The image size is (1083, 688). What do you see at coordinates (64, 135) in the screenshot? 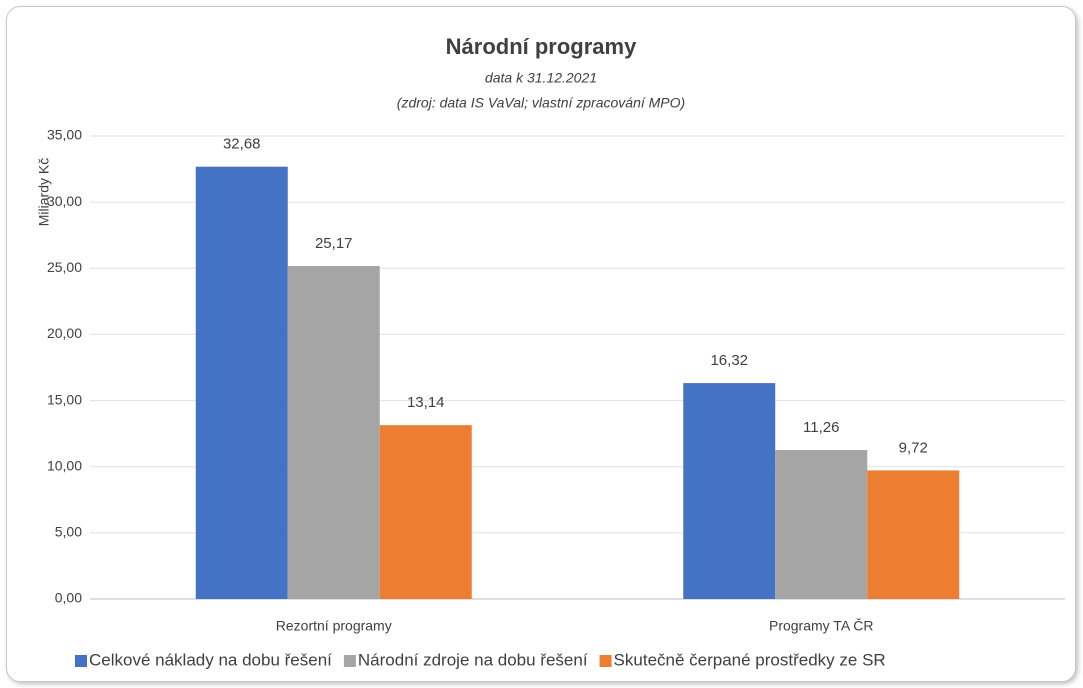
I see `y-tick-label: 35,00` at bounding box center [64, 135].